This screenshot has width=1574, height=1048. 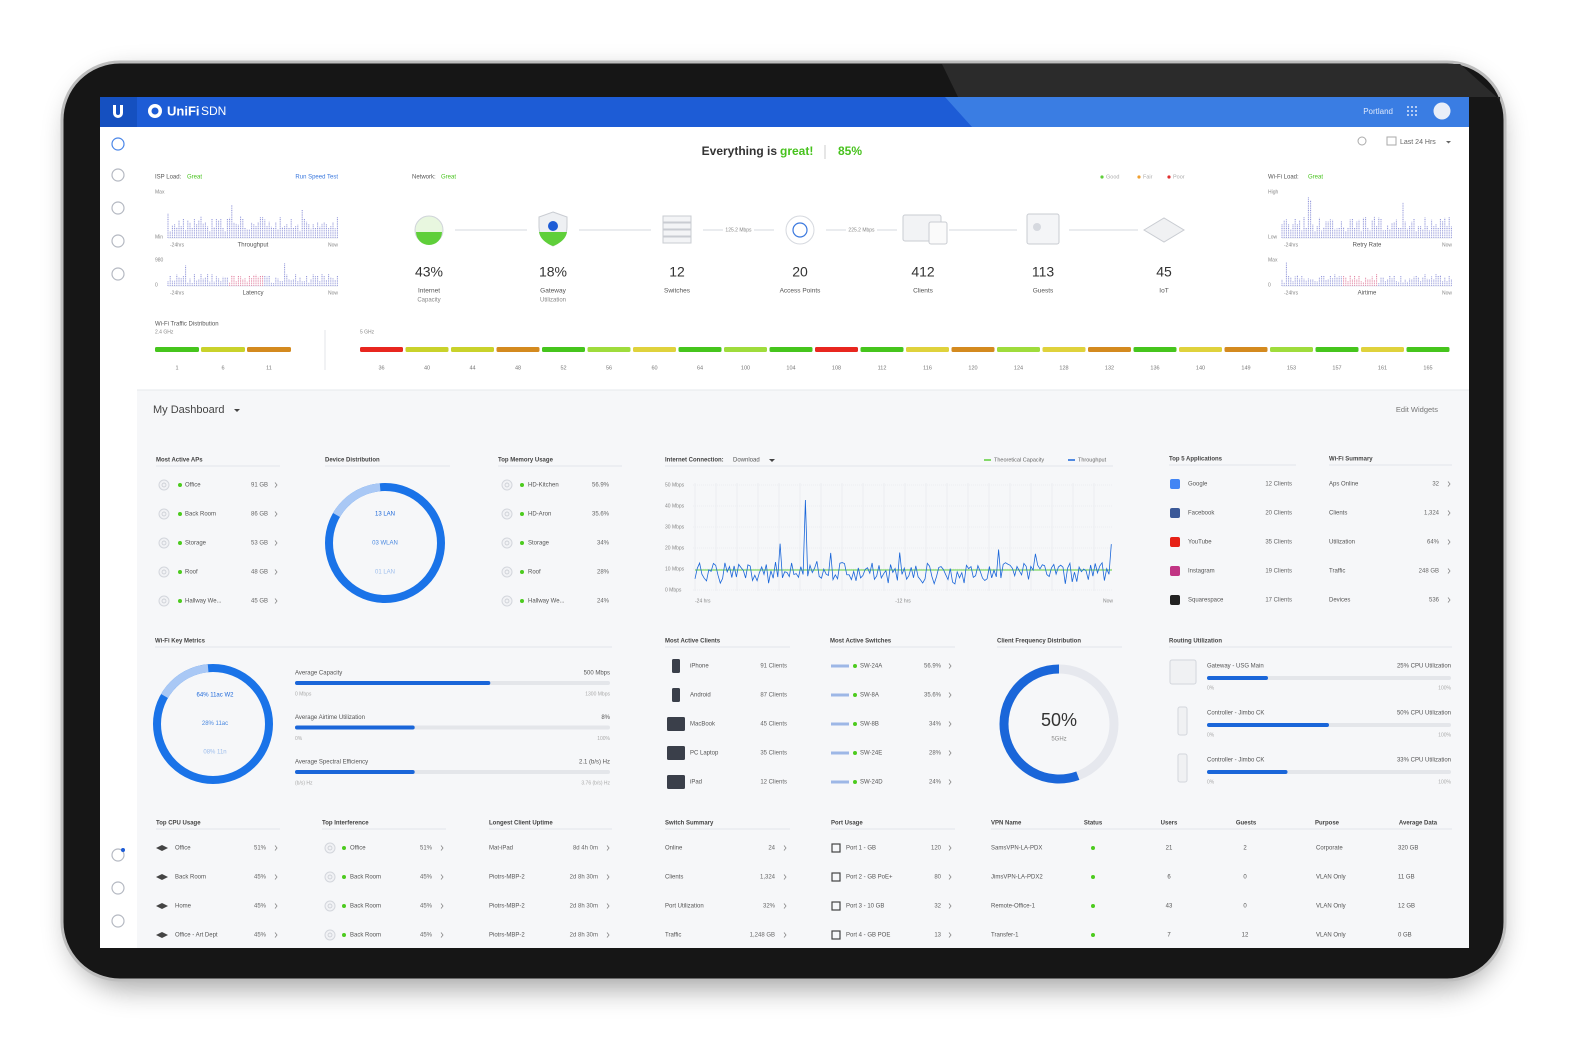 What do you see at coordinates (1444, 735) in the screenshot?
I see `router-max: 100%` at bounding box center [1444, 735].